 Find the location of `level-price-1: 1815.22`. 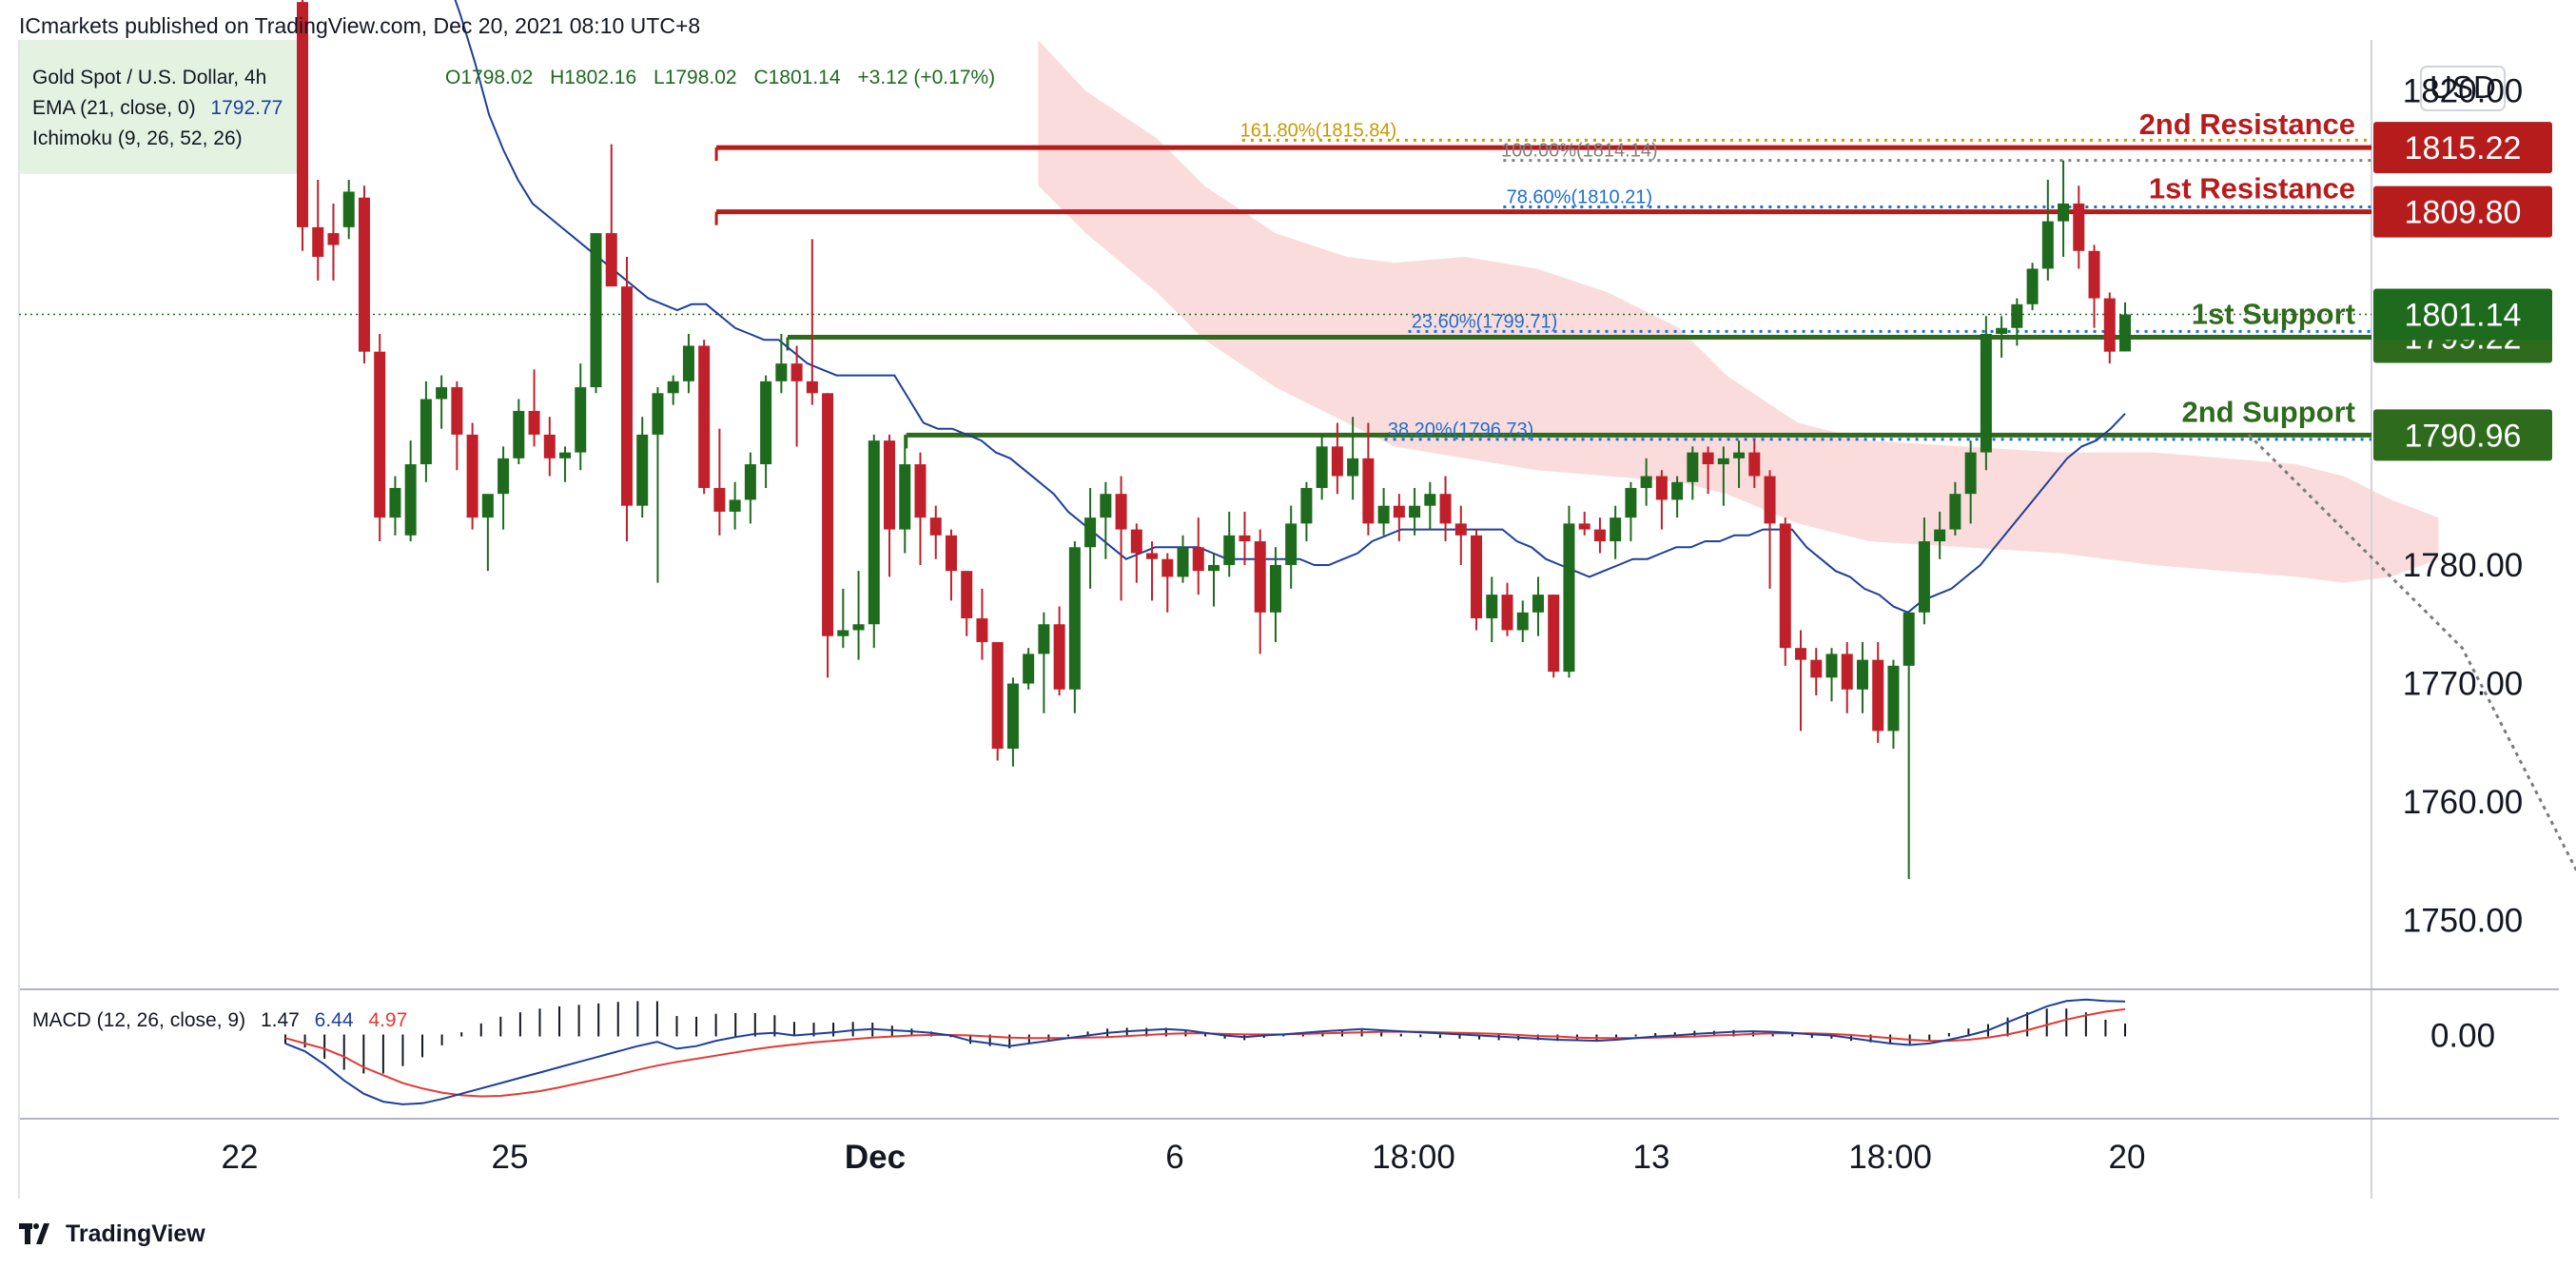

level-price-1: 1815.22 is located at coordinates (2464, 148).